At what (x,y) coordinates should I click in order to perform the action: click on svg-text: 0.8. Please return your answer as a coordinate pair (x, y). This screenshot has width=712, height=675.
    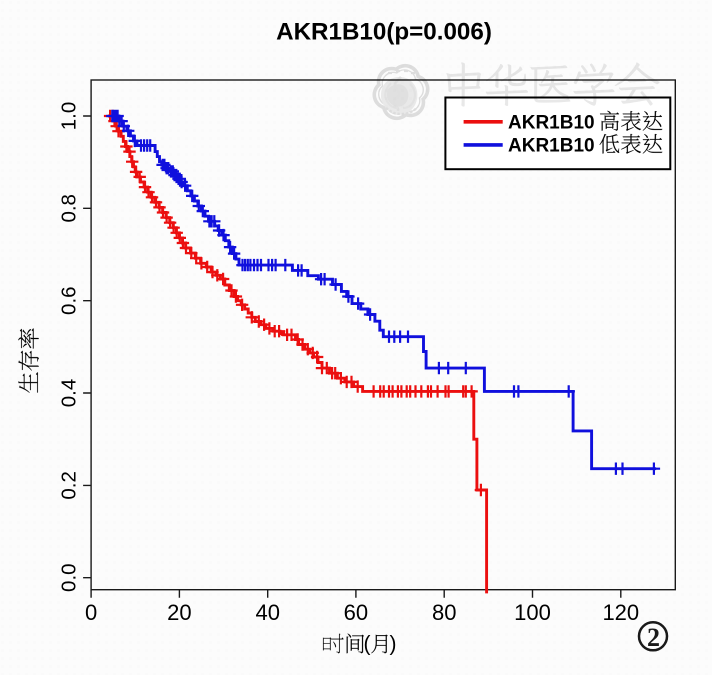
    Looking at the image, I should click on (69, 208).